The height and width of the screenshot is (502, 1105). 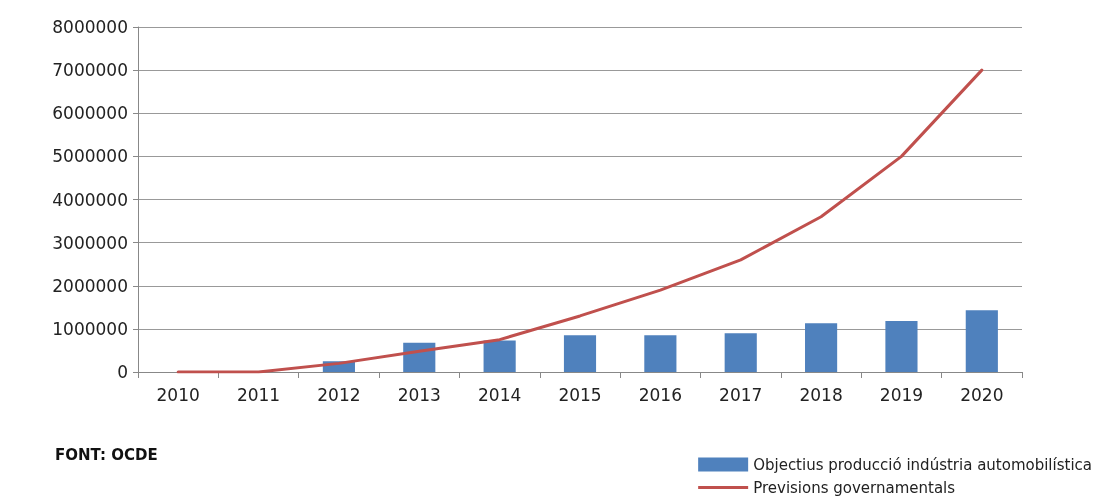 I want to click on text: FONT: OCDE, so click(x=106, y=454).